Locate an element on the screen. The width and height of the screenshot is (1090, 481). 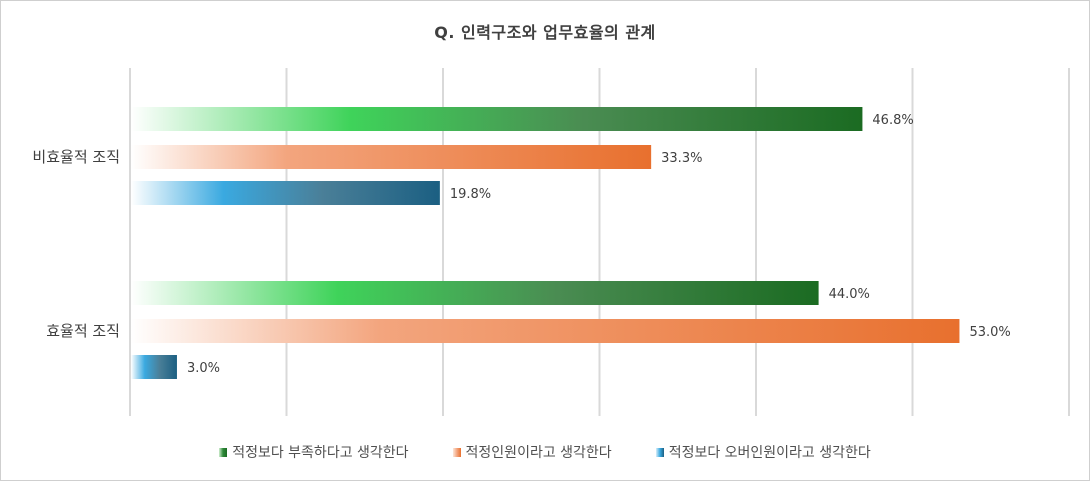
legend-label-shortage: 적정보다 부족하다고 생각한다 is located at coordinates (320, 453).